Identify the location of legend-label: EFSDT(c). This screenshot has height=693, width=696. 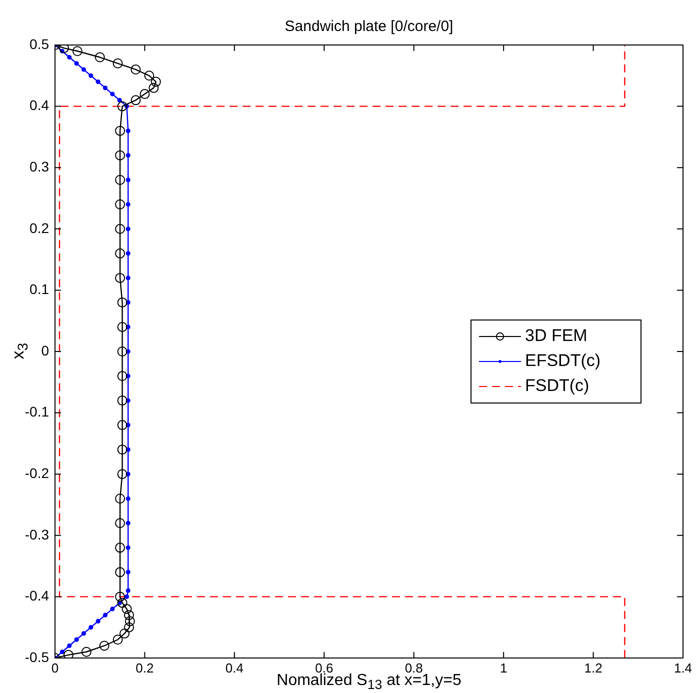
(563, 360).